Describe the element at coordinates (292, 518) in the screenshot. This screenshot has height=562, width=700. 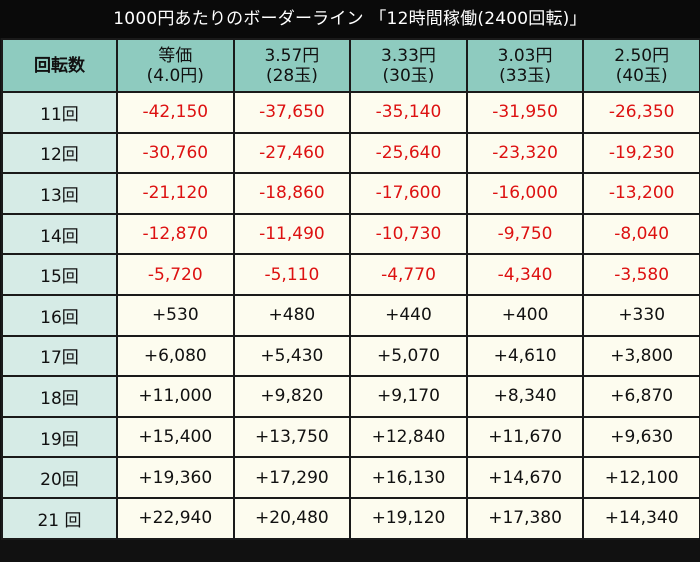
I see `table-cell: +20,480` at that location.